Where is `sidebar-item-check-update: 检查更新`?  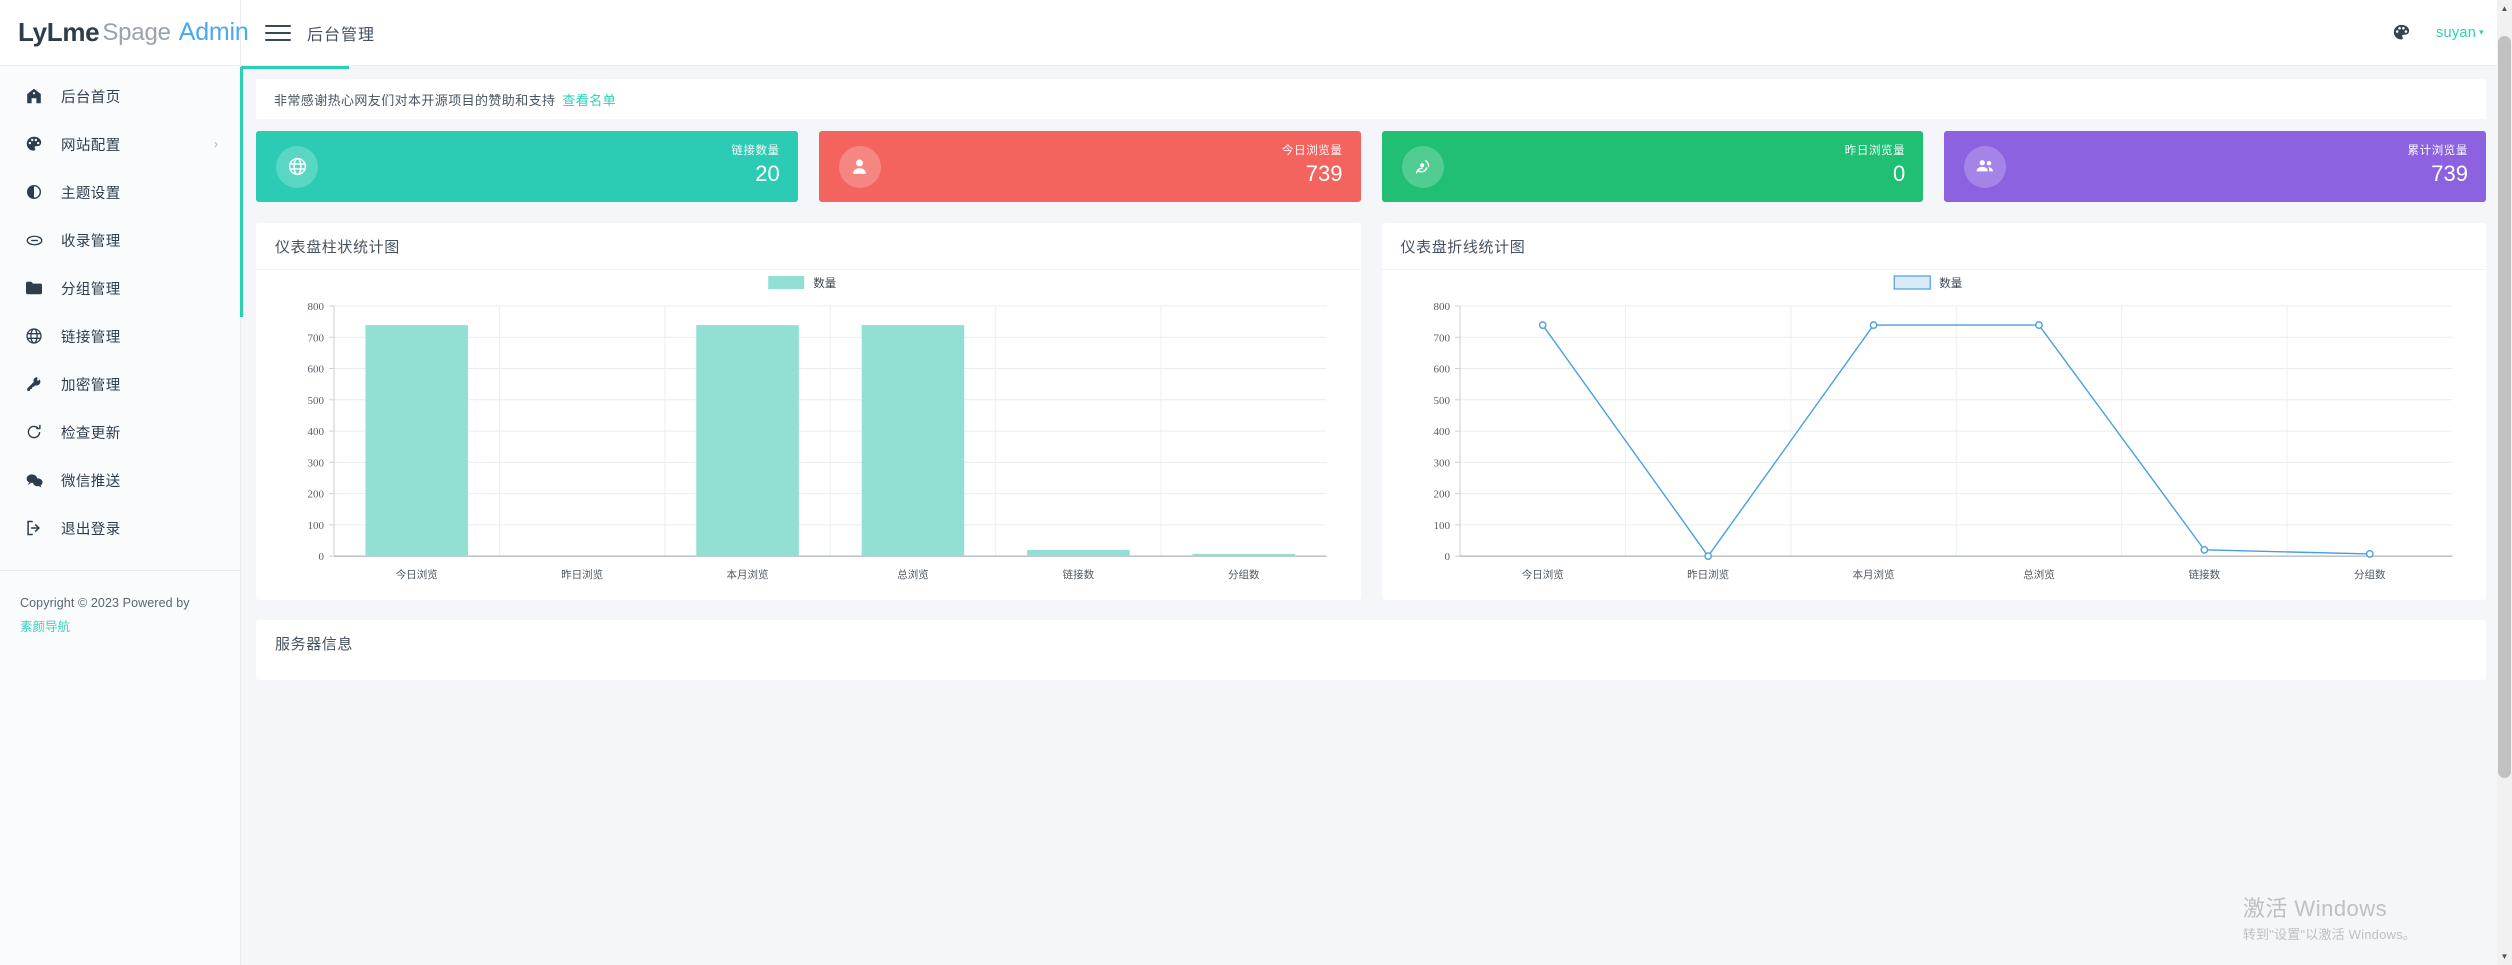
sidebar-item-check-update: 检查更新 is located at coordinates (120, 432).